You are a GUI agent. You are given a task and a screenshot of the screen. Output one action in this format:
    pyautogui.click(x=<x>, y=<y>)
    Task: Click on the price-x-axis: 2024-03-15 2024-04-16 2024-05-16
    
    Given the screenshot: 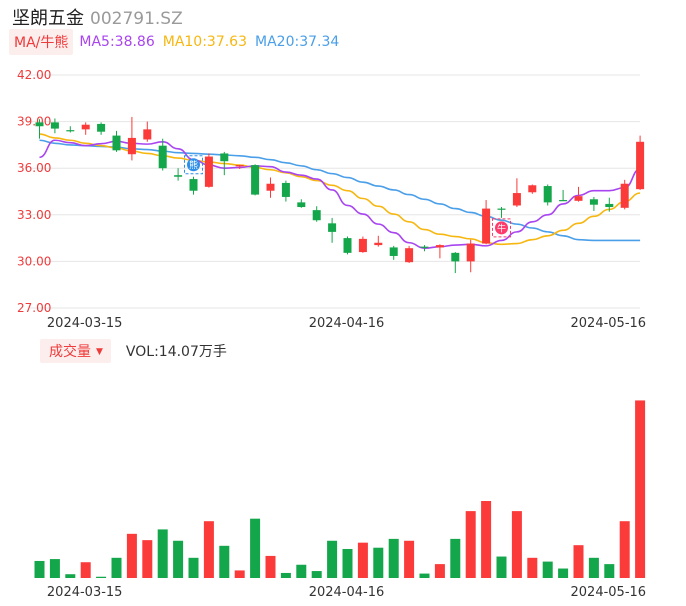 What is the action you would take?
    pyautogui.click(x=346, y=323)
    